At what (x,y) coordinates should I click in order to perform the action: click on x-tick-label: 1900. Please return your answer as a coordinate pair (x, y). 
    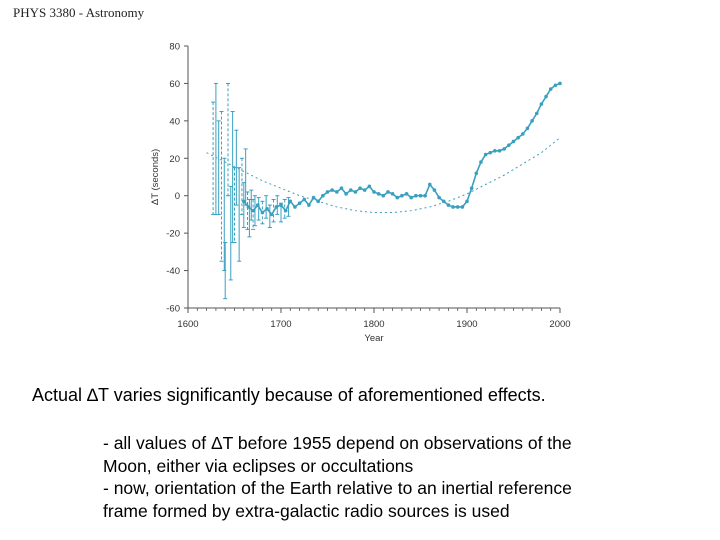
    Looking at the image, I should click on (466, 324).